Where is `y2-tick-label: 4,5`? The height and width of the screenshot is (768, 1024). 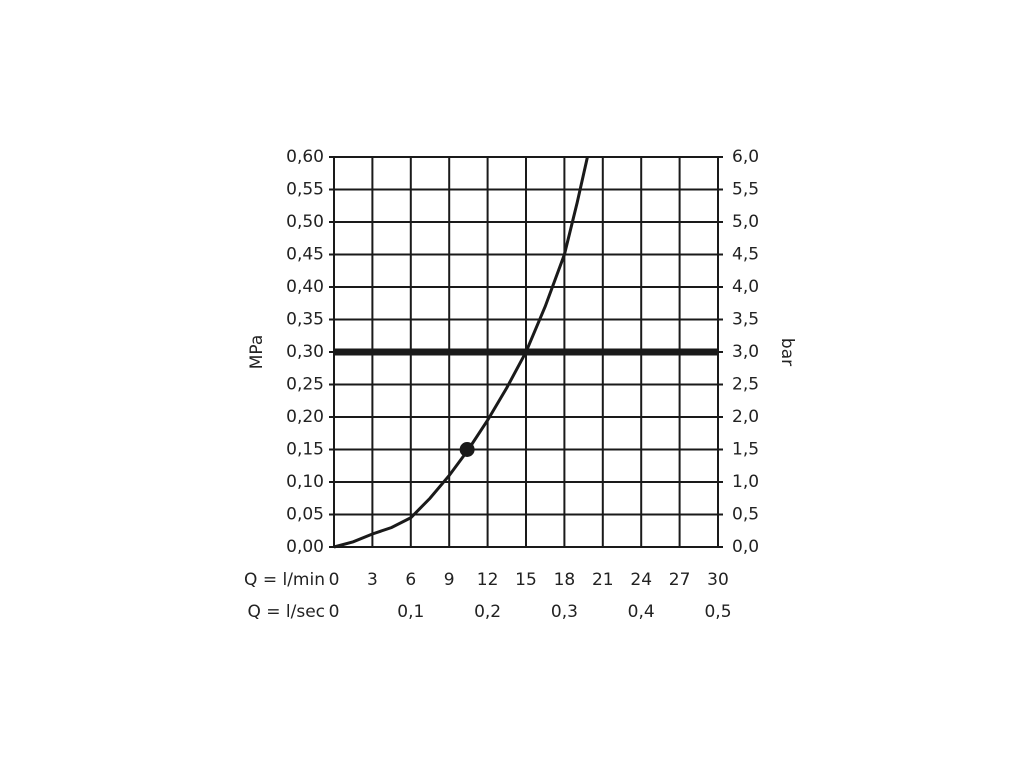
y2-tick-label: 4,5 is located at coordinates (745, 255).